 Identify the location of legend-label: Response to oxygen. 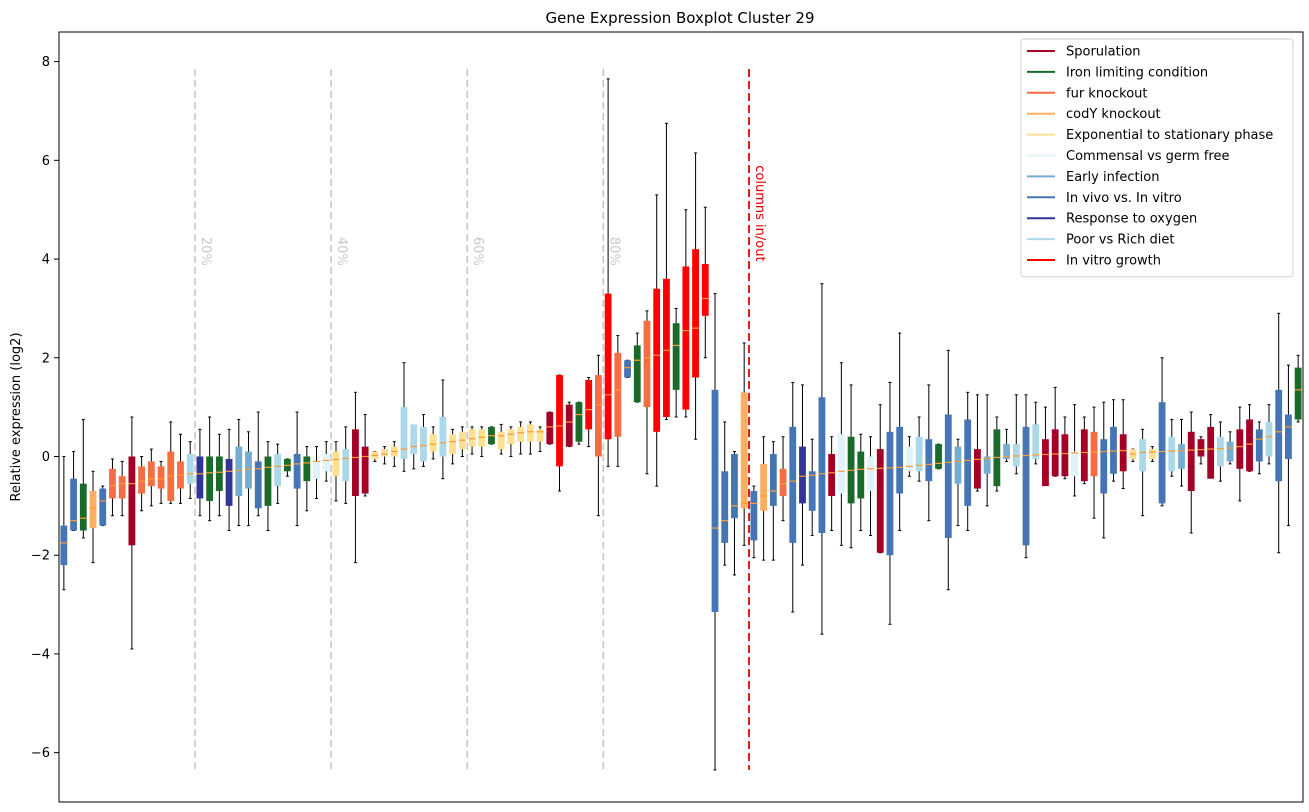
(1131, 219).